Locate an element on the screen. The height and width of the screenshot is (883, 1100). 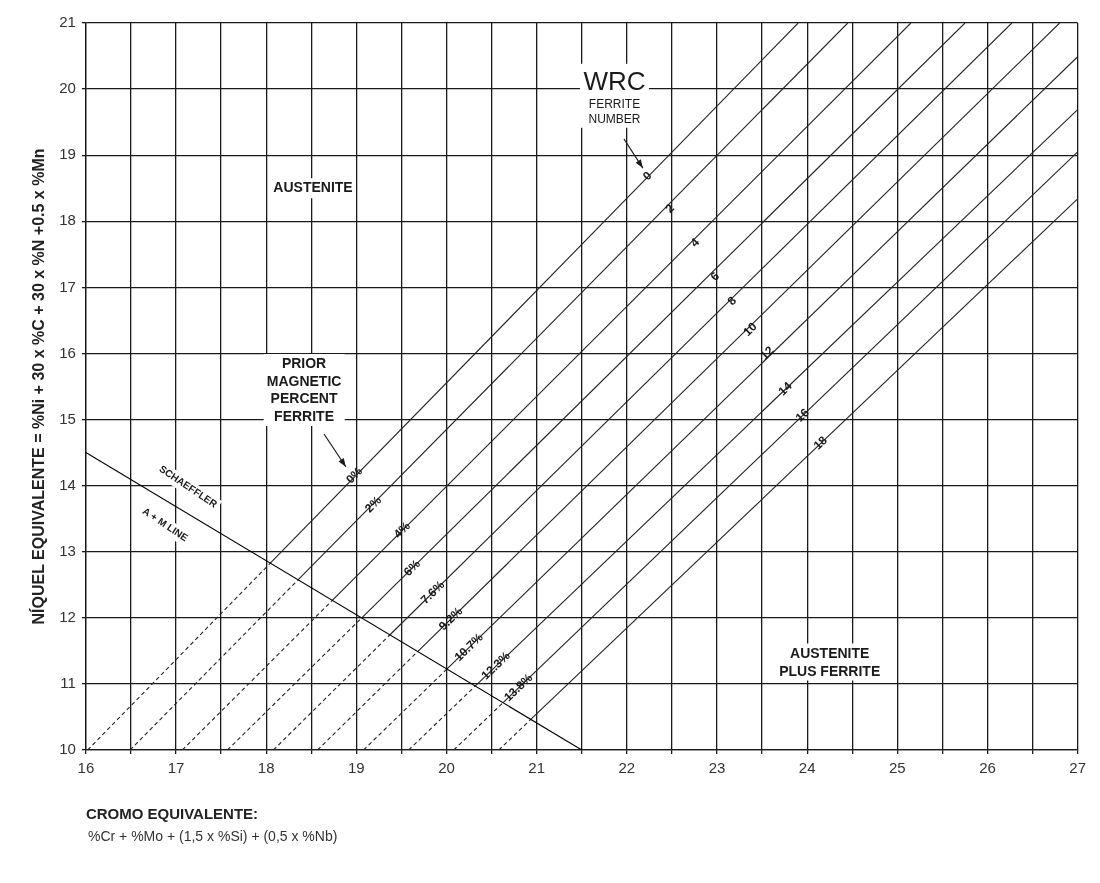
y-tick-label: 17 is located at coordinates (67, 286).